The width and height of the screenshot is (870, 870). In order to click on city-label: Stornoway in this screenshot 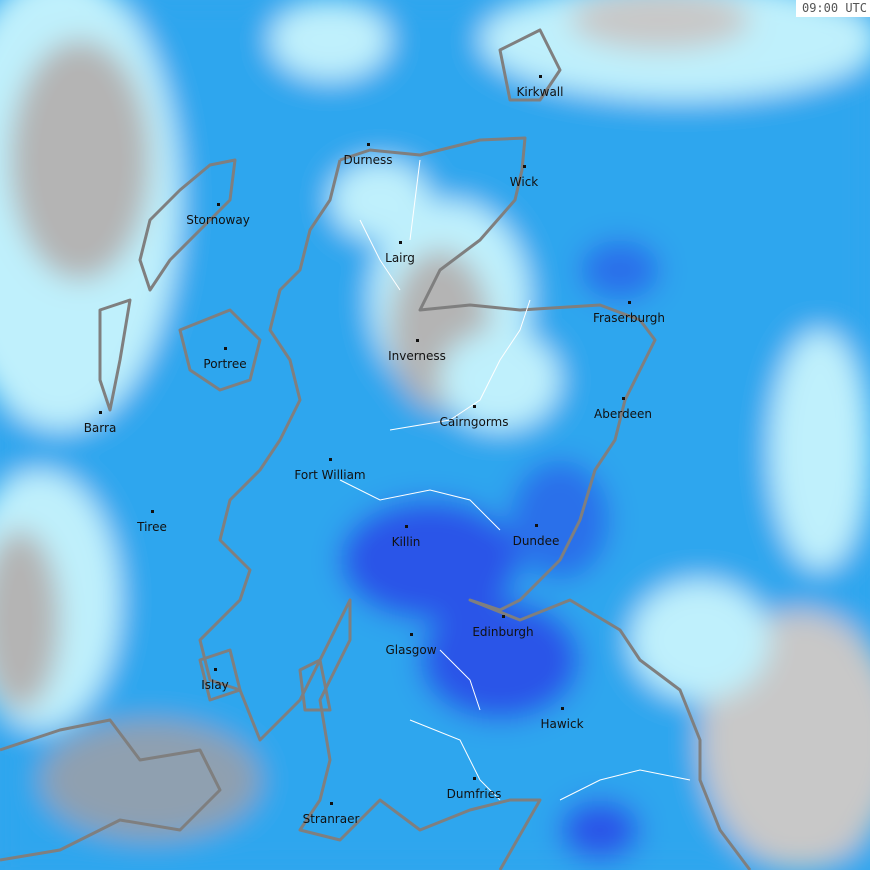, I will do `click(218, 220)`.